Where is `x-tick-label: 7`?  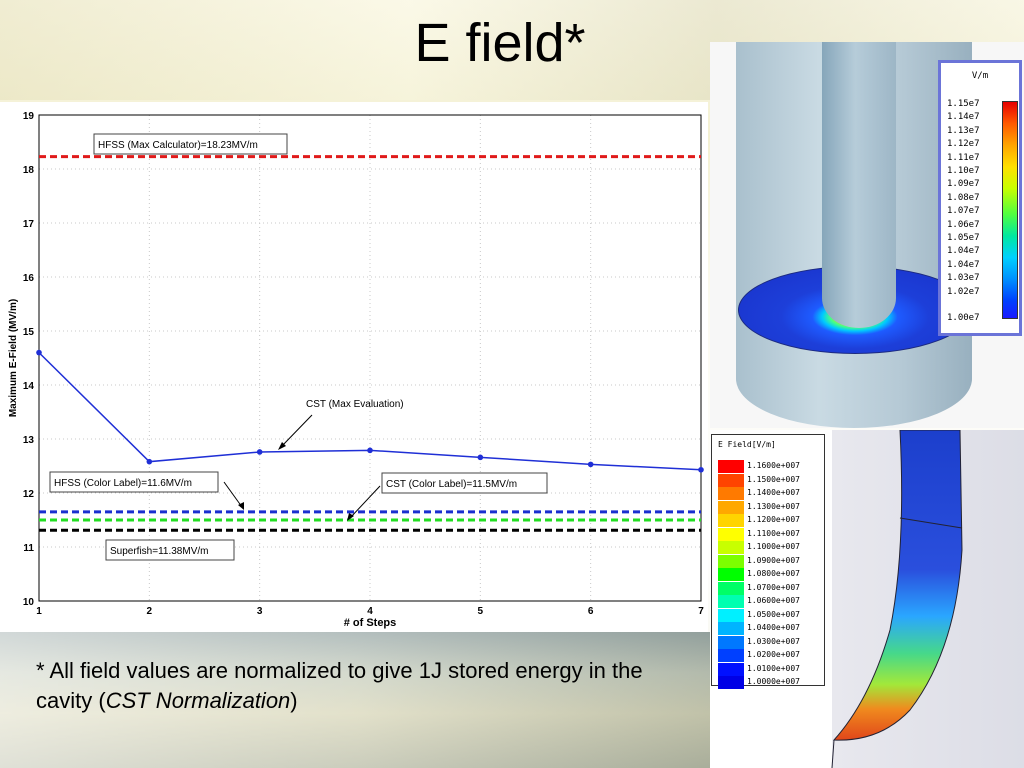
x-tick-label: 7 is located at coordinates (701, 611).